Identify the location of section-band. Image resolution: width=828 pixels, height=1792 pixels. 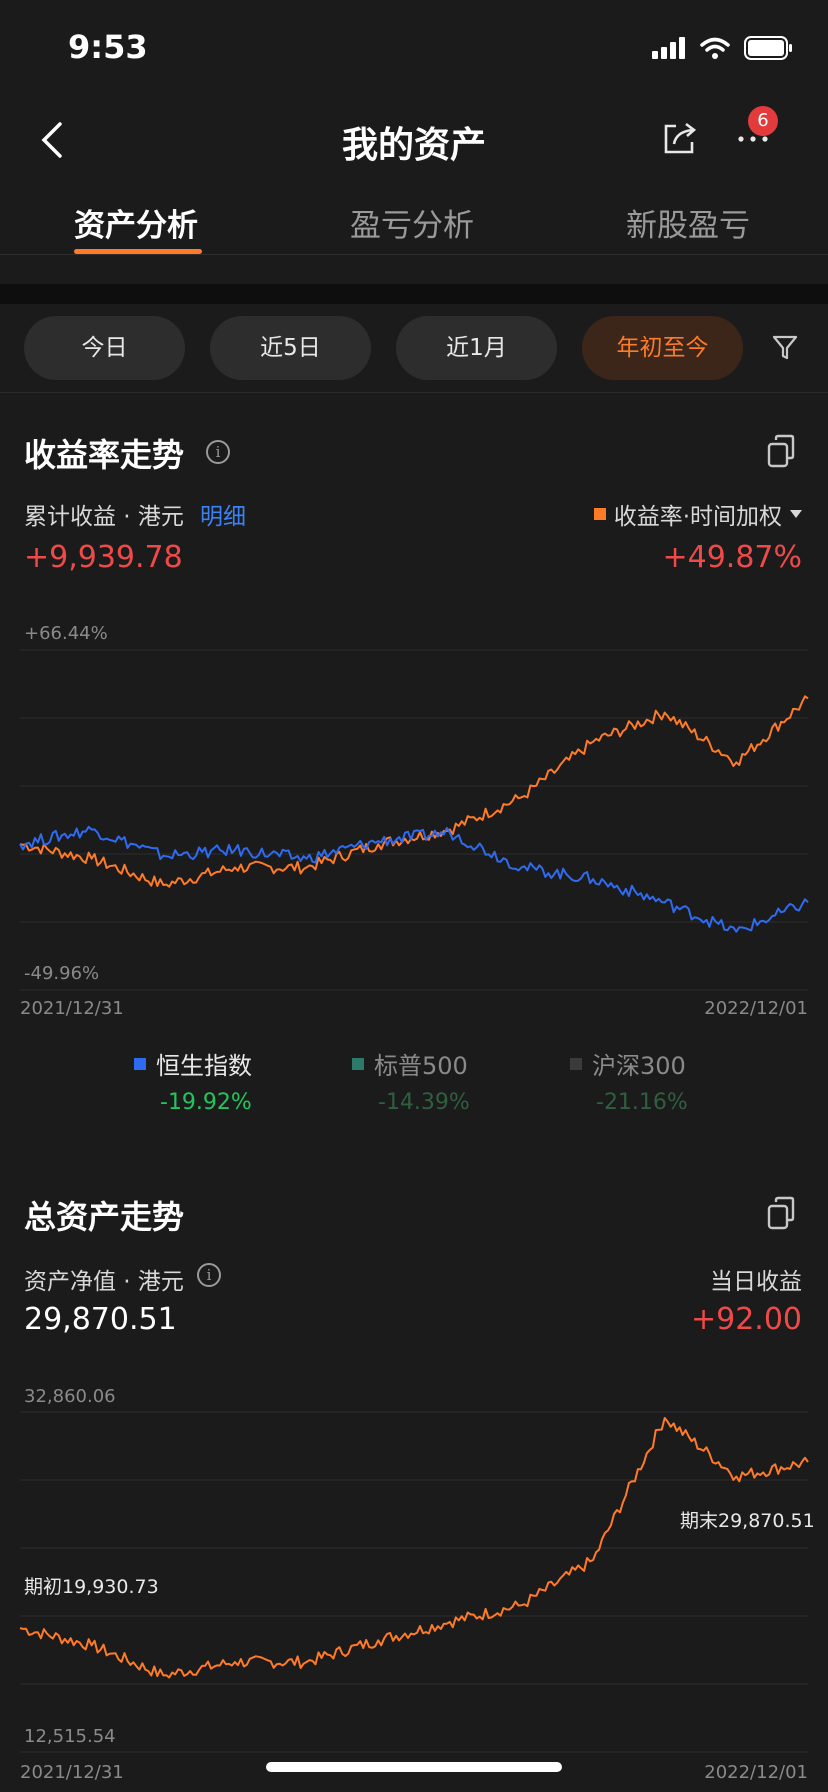
(414, 294).